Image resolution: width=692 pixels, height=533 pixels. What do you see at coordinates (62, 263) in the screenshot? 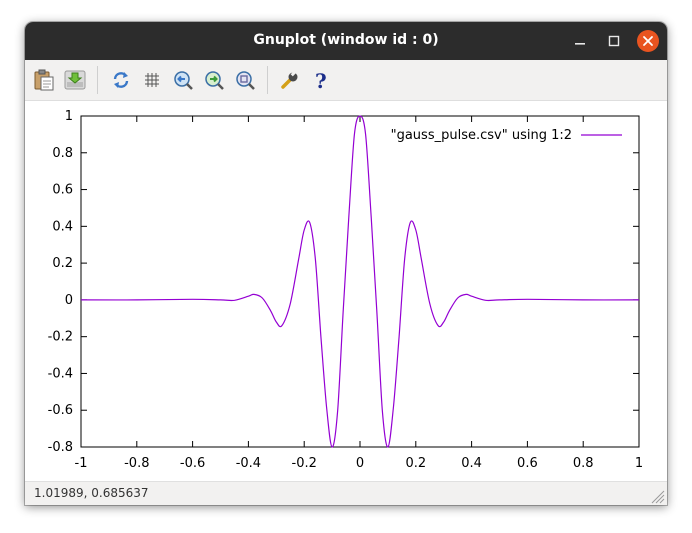
I see `y-tick-label: 0.2` at bounding box center [62, 263].